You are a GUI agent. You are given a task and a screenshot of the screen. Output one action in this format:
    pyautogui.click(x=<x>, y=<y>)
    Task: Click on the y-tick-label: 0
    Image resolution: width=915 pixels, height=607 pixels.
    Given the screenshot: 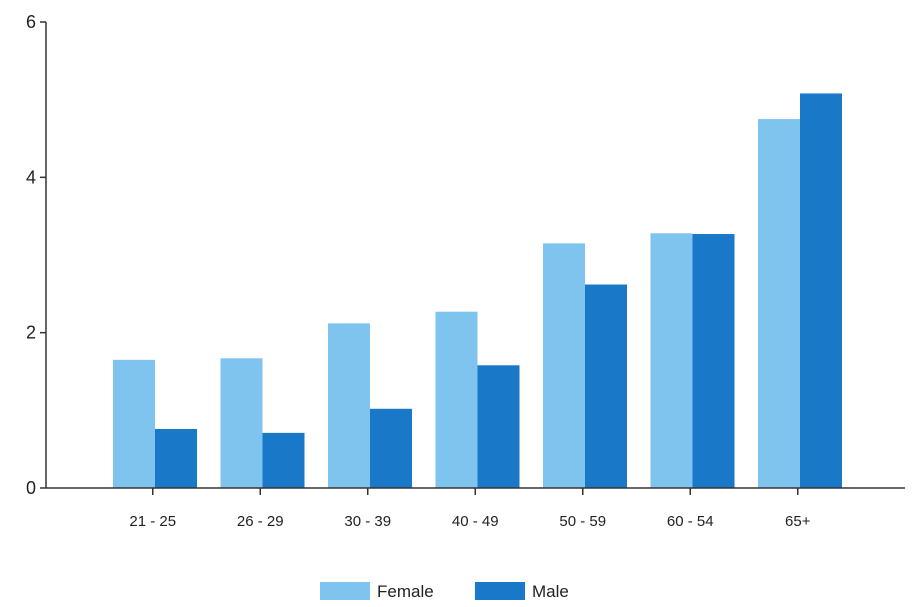 What is the action you would take?
    pyautogui.click(x=31, y=488)
    